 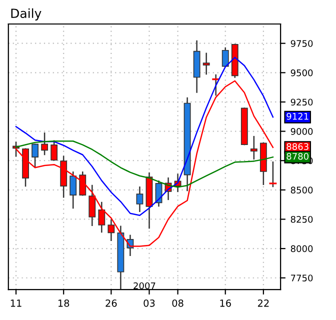 What do you see at coordinates (301, 219) in the screenshot?
I see `y-tick-label: 8250` at bounding box center [301, 219].